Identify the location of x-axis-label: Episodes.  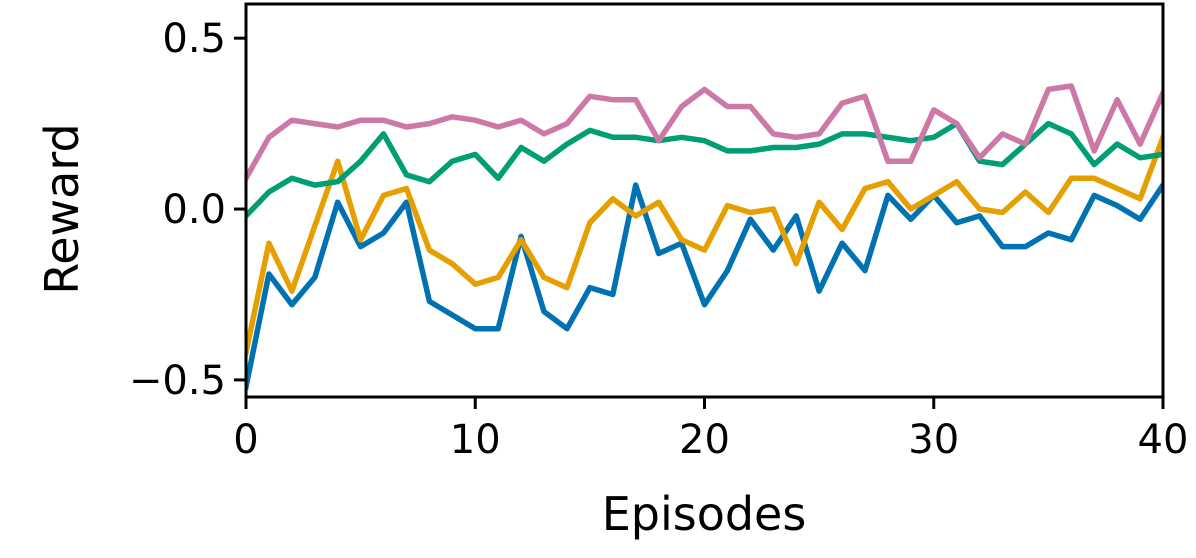
(704, 514).